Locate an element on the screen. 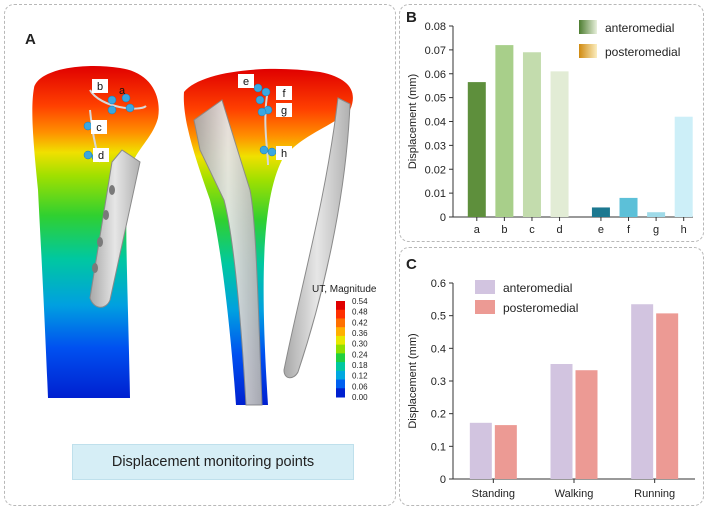  bar-standing-anteromedial is located at coordinates (480, 450).